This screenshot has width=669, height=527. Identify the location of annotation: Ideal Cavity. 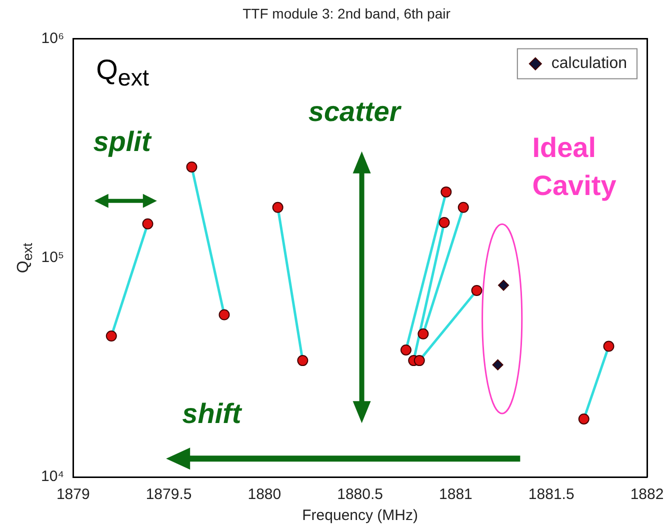
(575, 166).